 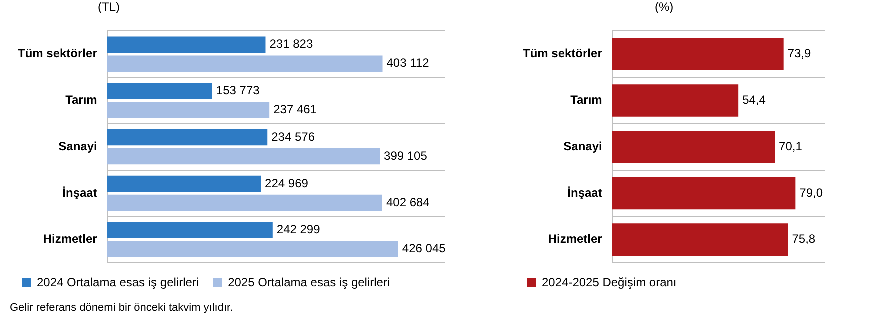 I want to click on legend-label: 2024-2025 Değişim oranı, so click(x=609, y=282).